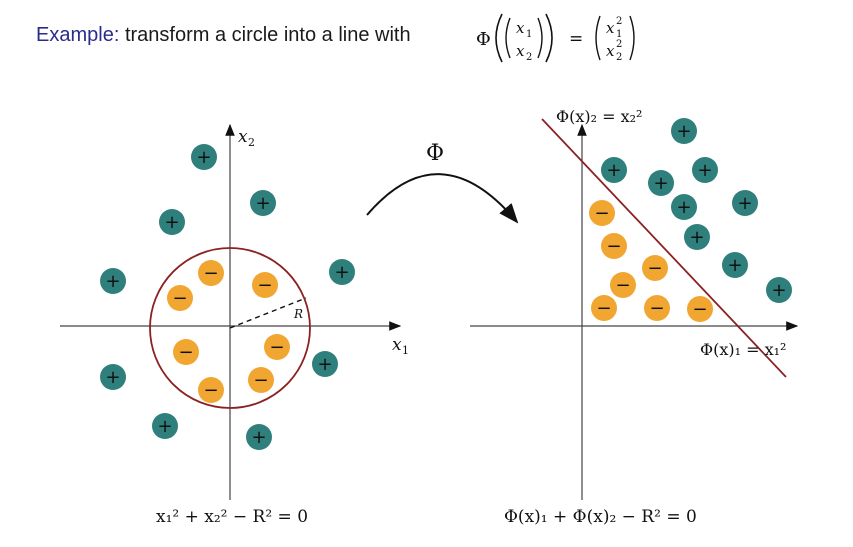 This screenshot has width=853, height=547. I want to click on decision-line, so click(664, 248).